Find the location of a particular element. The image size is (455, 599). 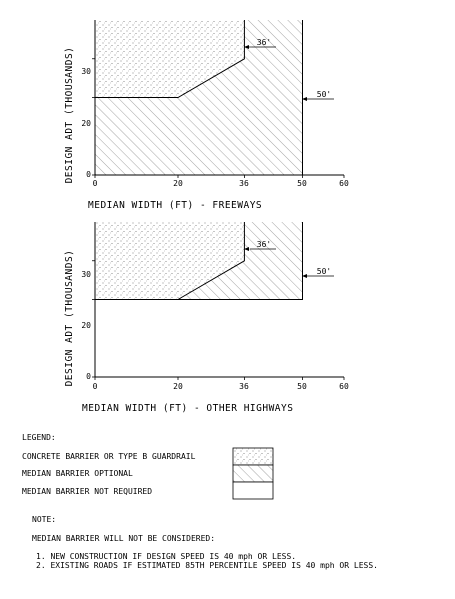

x-axis-title: MEDIAN WIDTH (FT) - OTHER HIGHWAYS is located at coordinates (187, 408).